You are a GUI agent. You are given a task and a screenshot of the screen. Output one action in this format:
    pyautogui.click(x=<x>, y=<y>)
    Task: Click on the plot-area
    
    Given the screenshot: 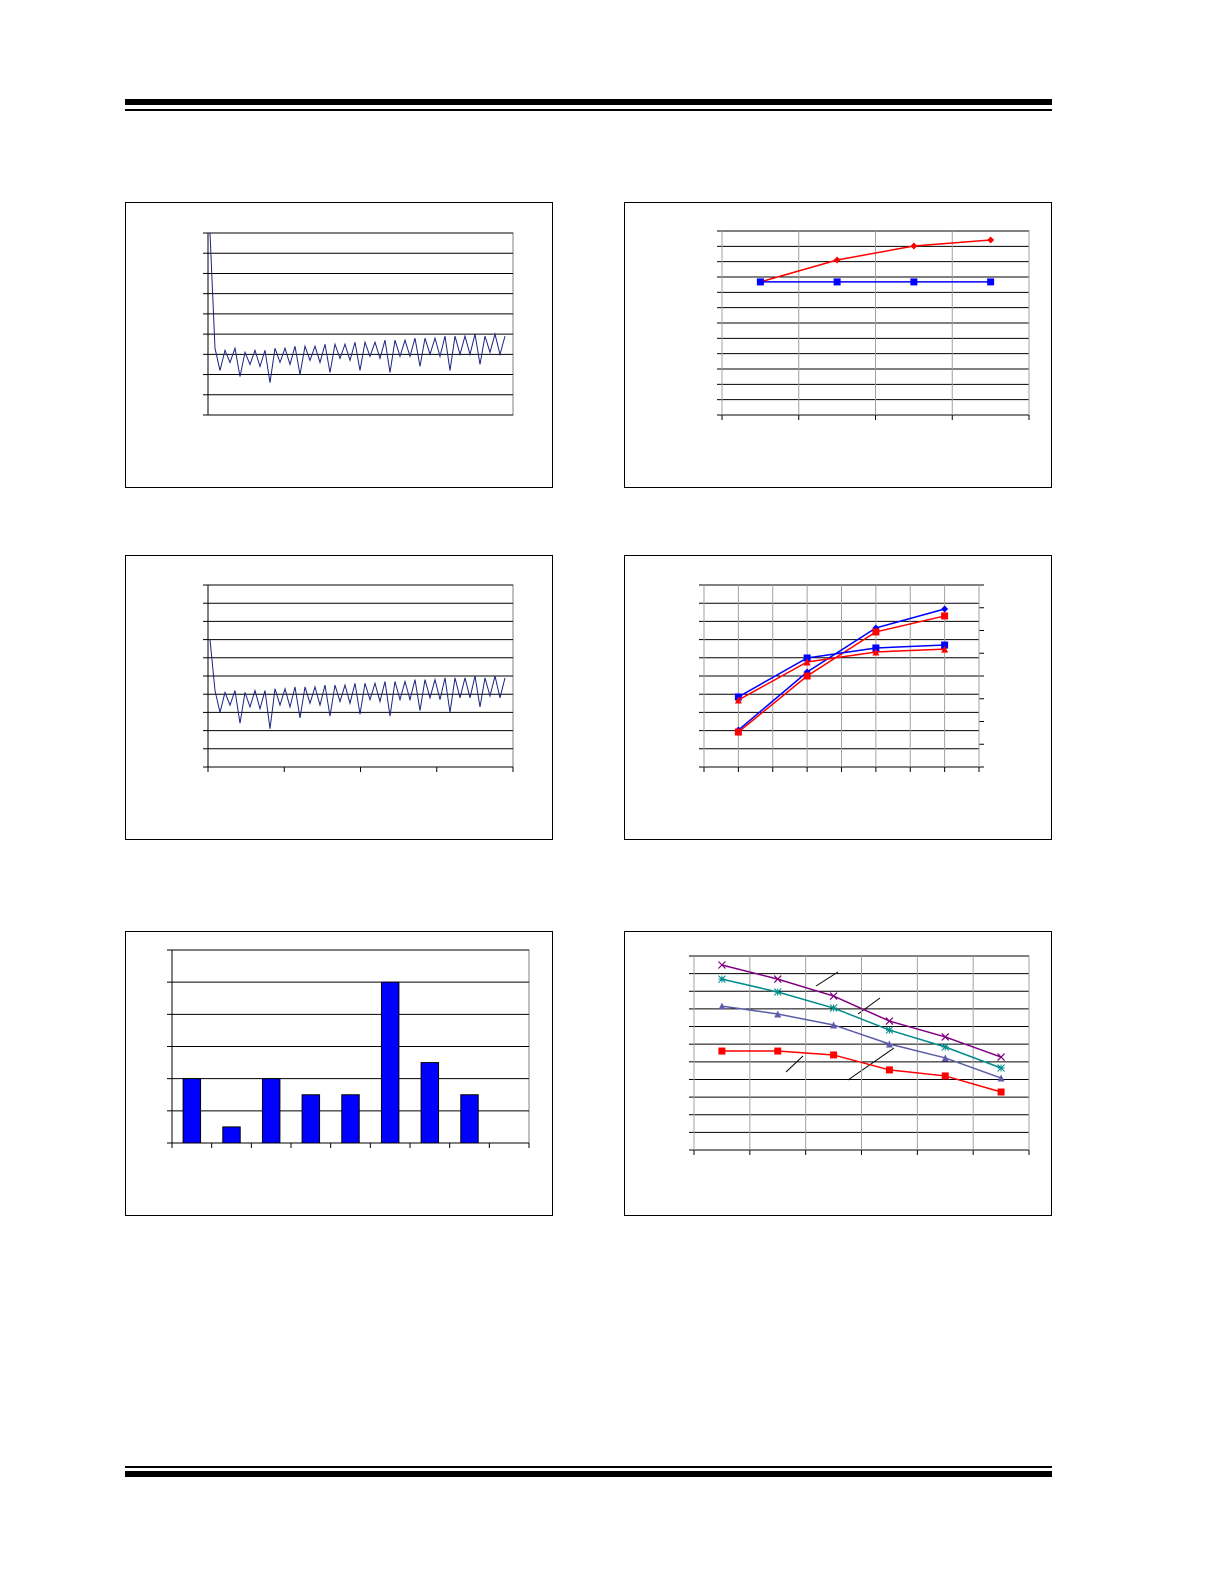 What is the action you would take?
    pyautogui.click(x=360, y=324)
    